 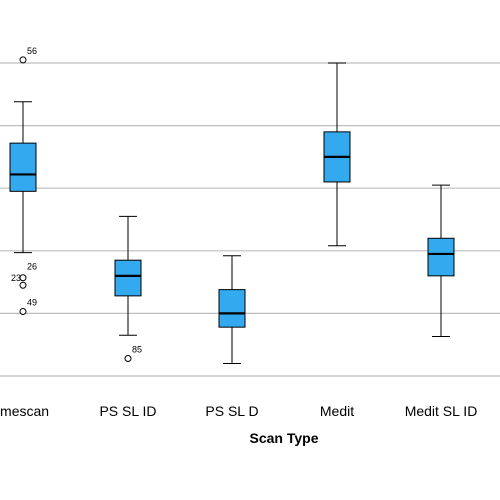 I want to click on box-ps-sl-id, so click(x=128, y=288).